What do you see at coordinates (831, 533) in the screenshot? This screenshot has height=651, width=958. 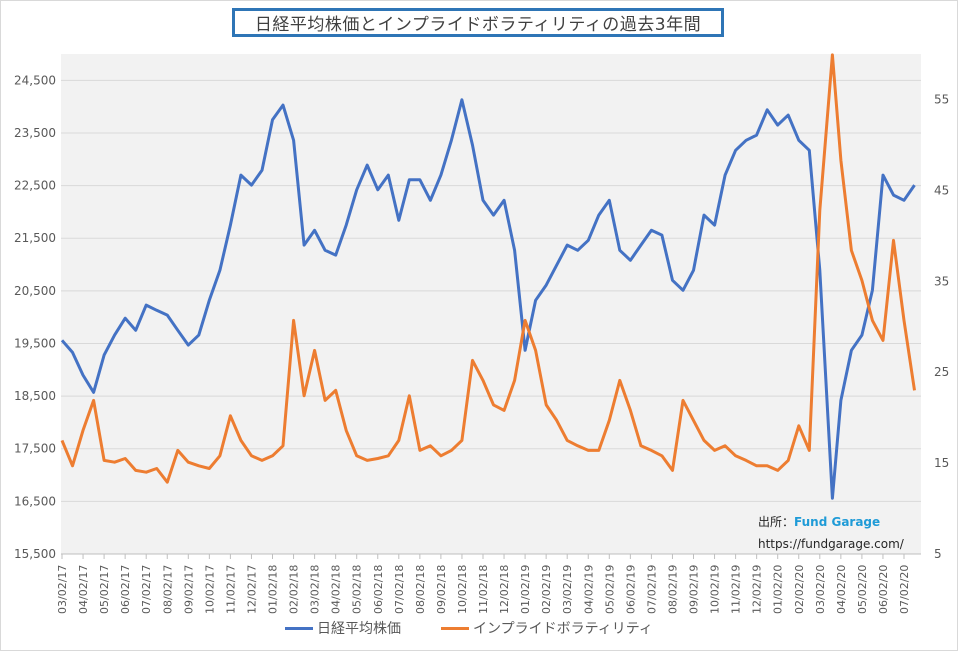 I see `source-note: 出所：Fund Garage https://fundgarage.com/` at bounding box center [831, 533].